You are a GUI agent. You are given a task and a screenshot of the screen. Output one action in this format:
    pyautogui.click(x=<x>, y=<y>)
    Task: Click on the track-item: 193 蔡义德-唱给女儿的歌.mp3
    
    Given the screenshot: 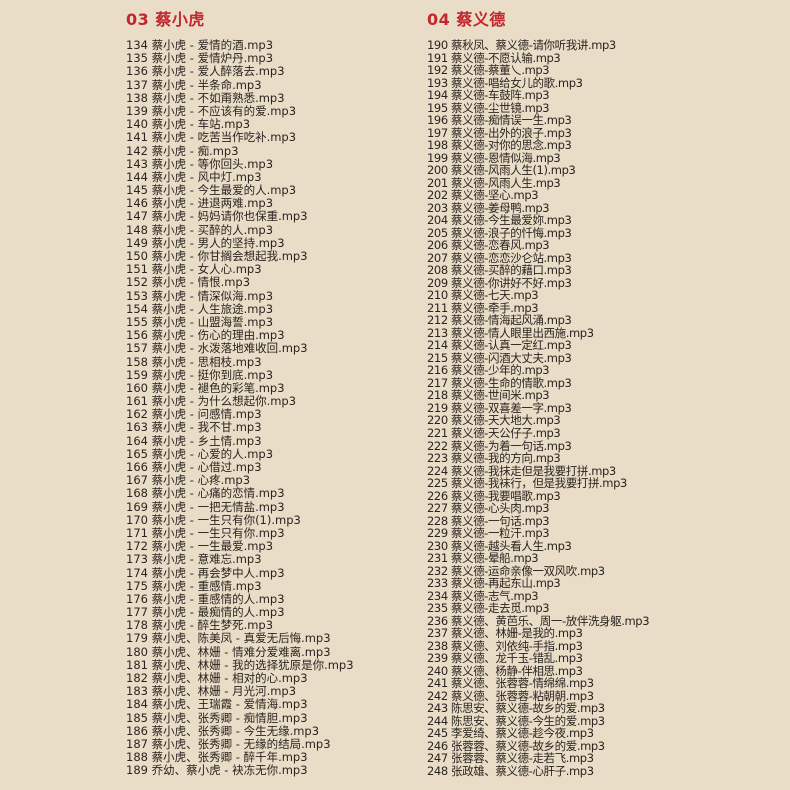 What is the action you would take?
    pyautogui.click(x=505, y=82)
    